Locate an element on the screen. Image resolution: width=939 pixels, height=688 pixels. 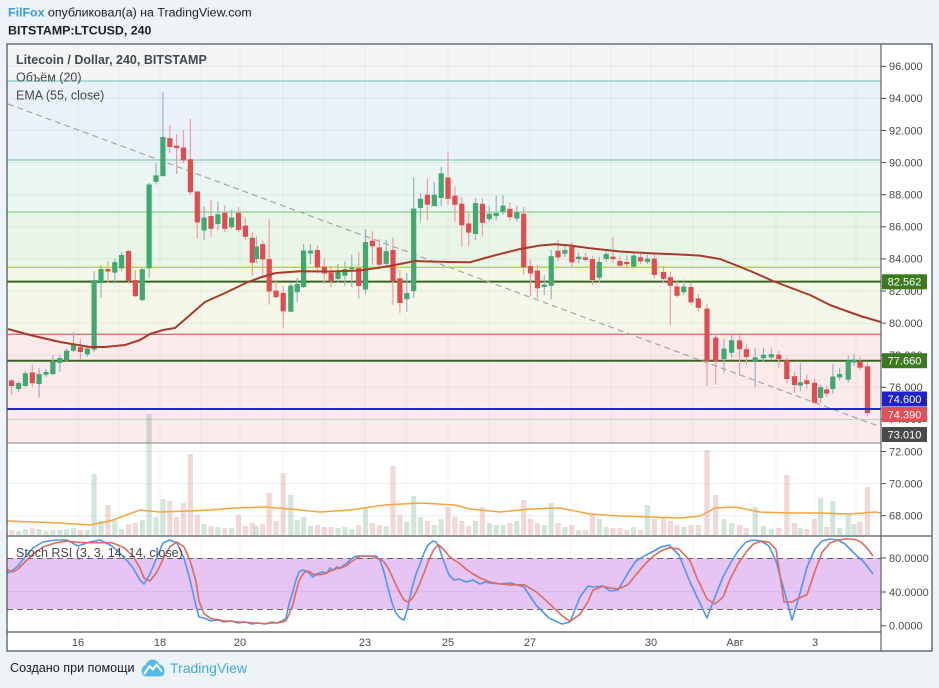
svg-text: 77.660 is located at coordinates (905, 362).